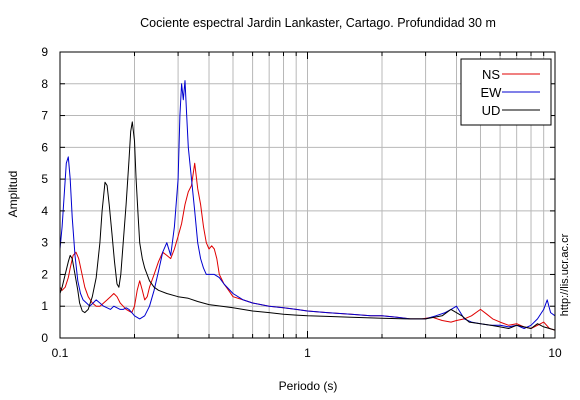  What do you see at coordinates (44, 84) in the screenshot?
I see `y-tick-label: 8` at bounding box center [44, 84].